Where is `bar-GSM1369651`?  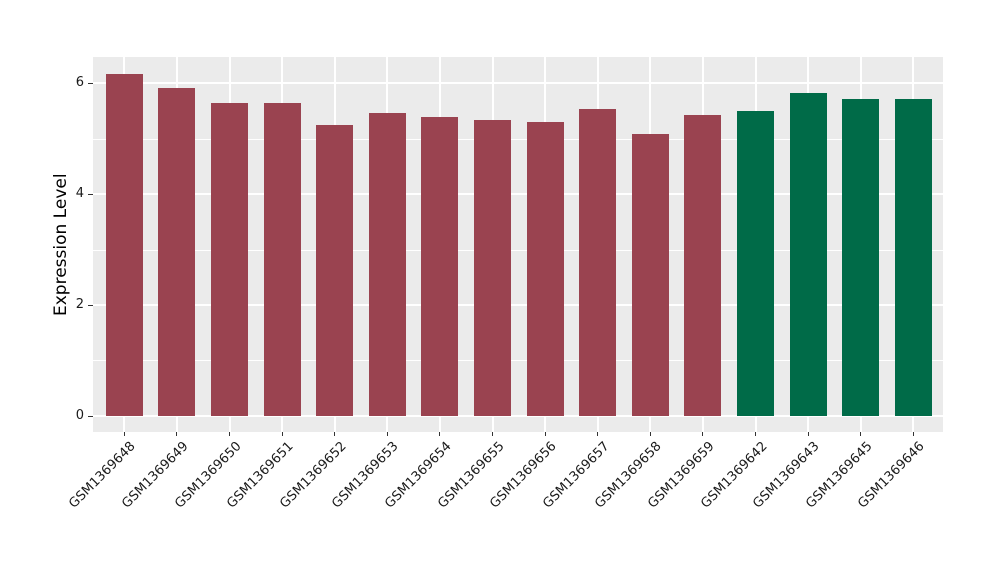
bar-GSM1369651 is located at coordinates (282, 259).